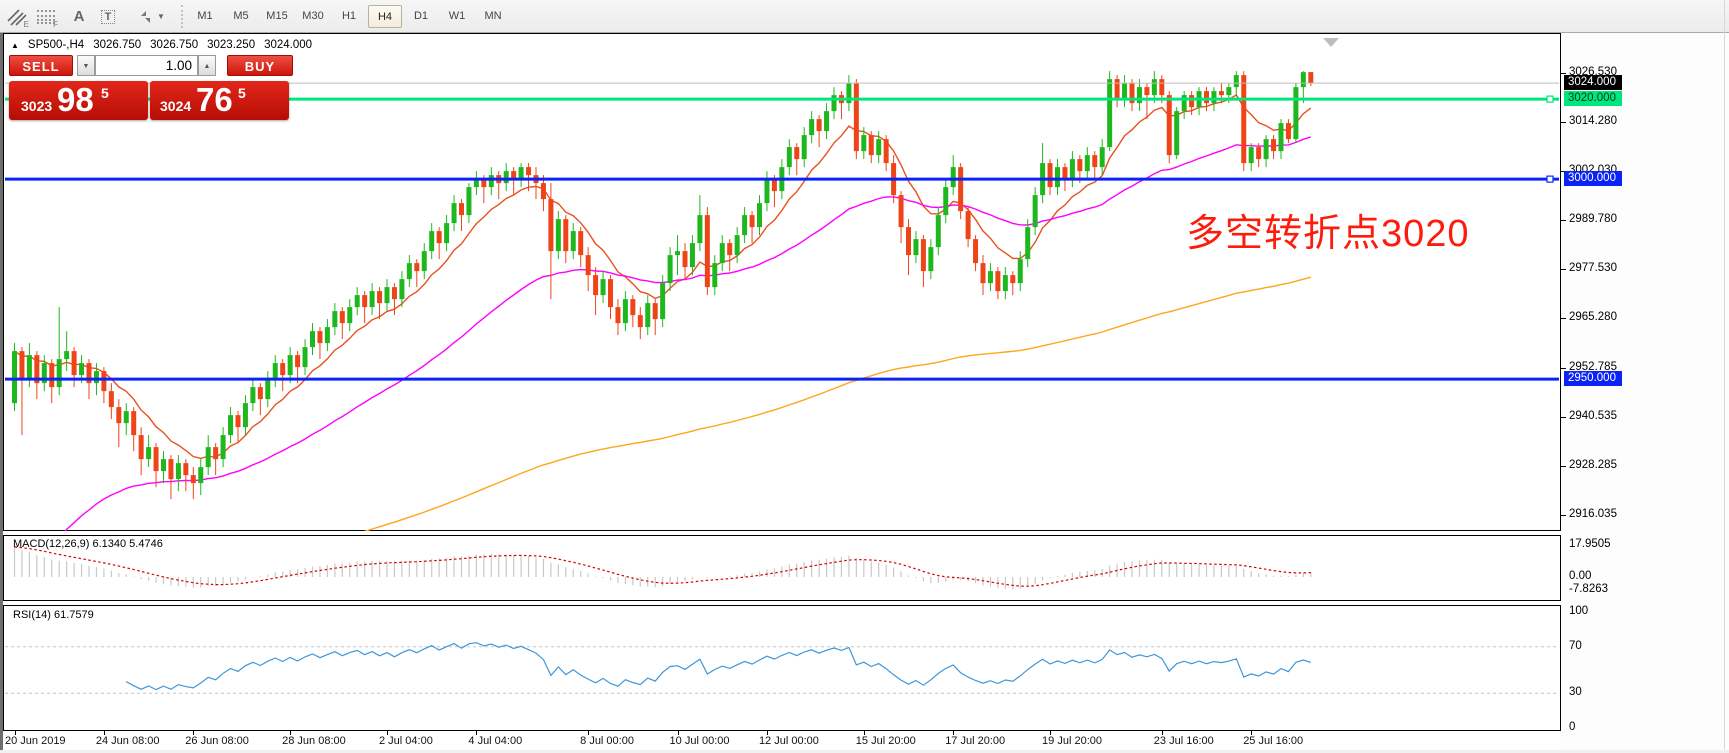 This screenshot has height=753, width=1729. I want to click on fibonacci-tool-icon: F, so click(47, 19).